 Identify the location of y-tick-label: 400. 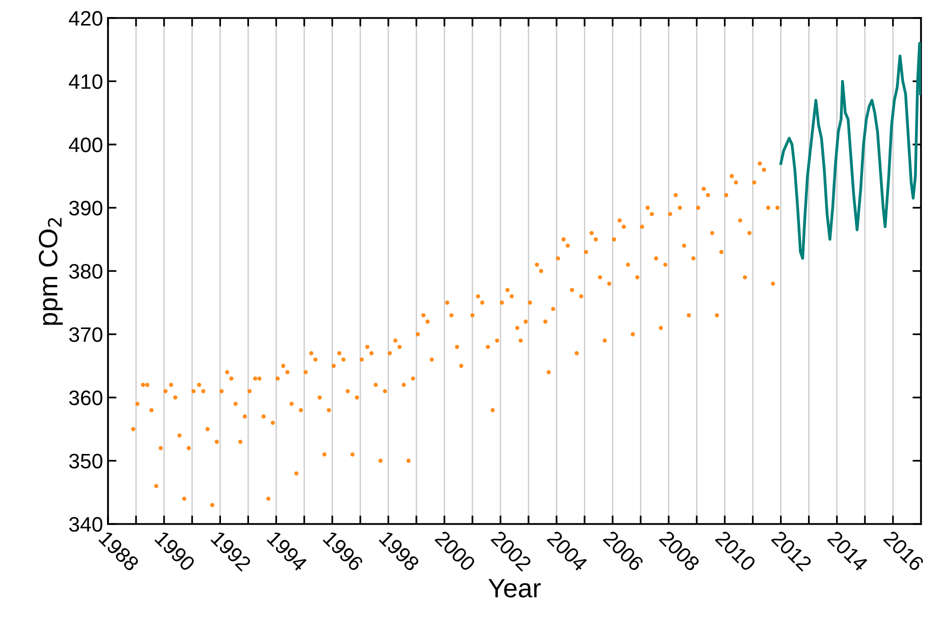
(85, 145).